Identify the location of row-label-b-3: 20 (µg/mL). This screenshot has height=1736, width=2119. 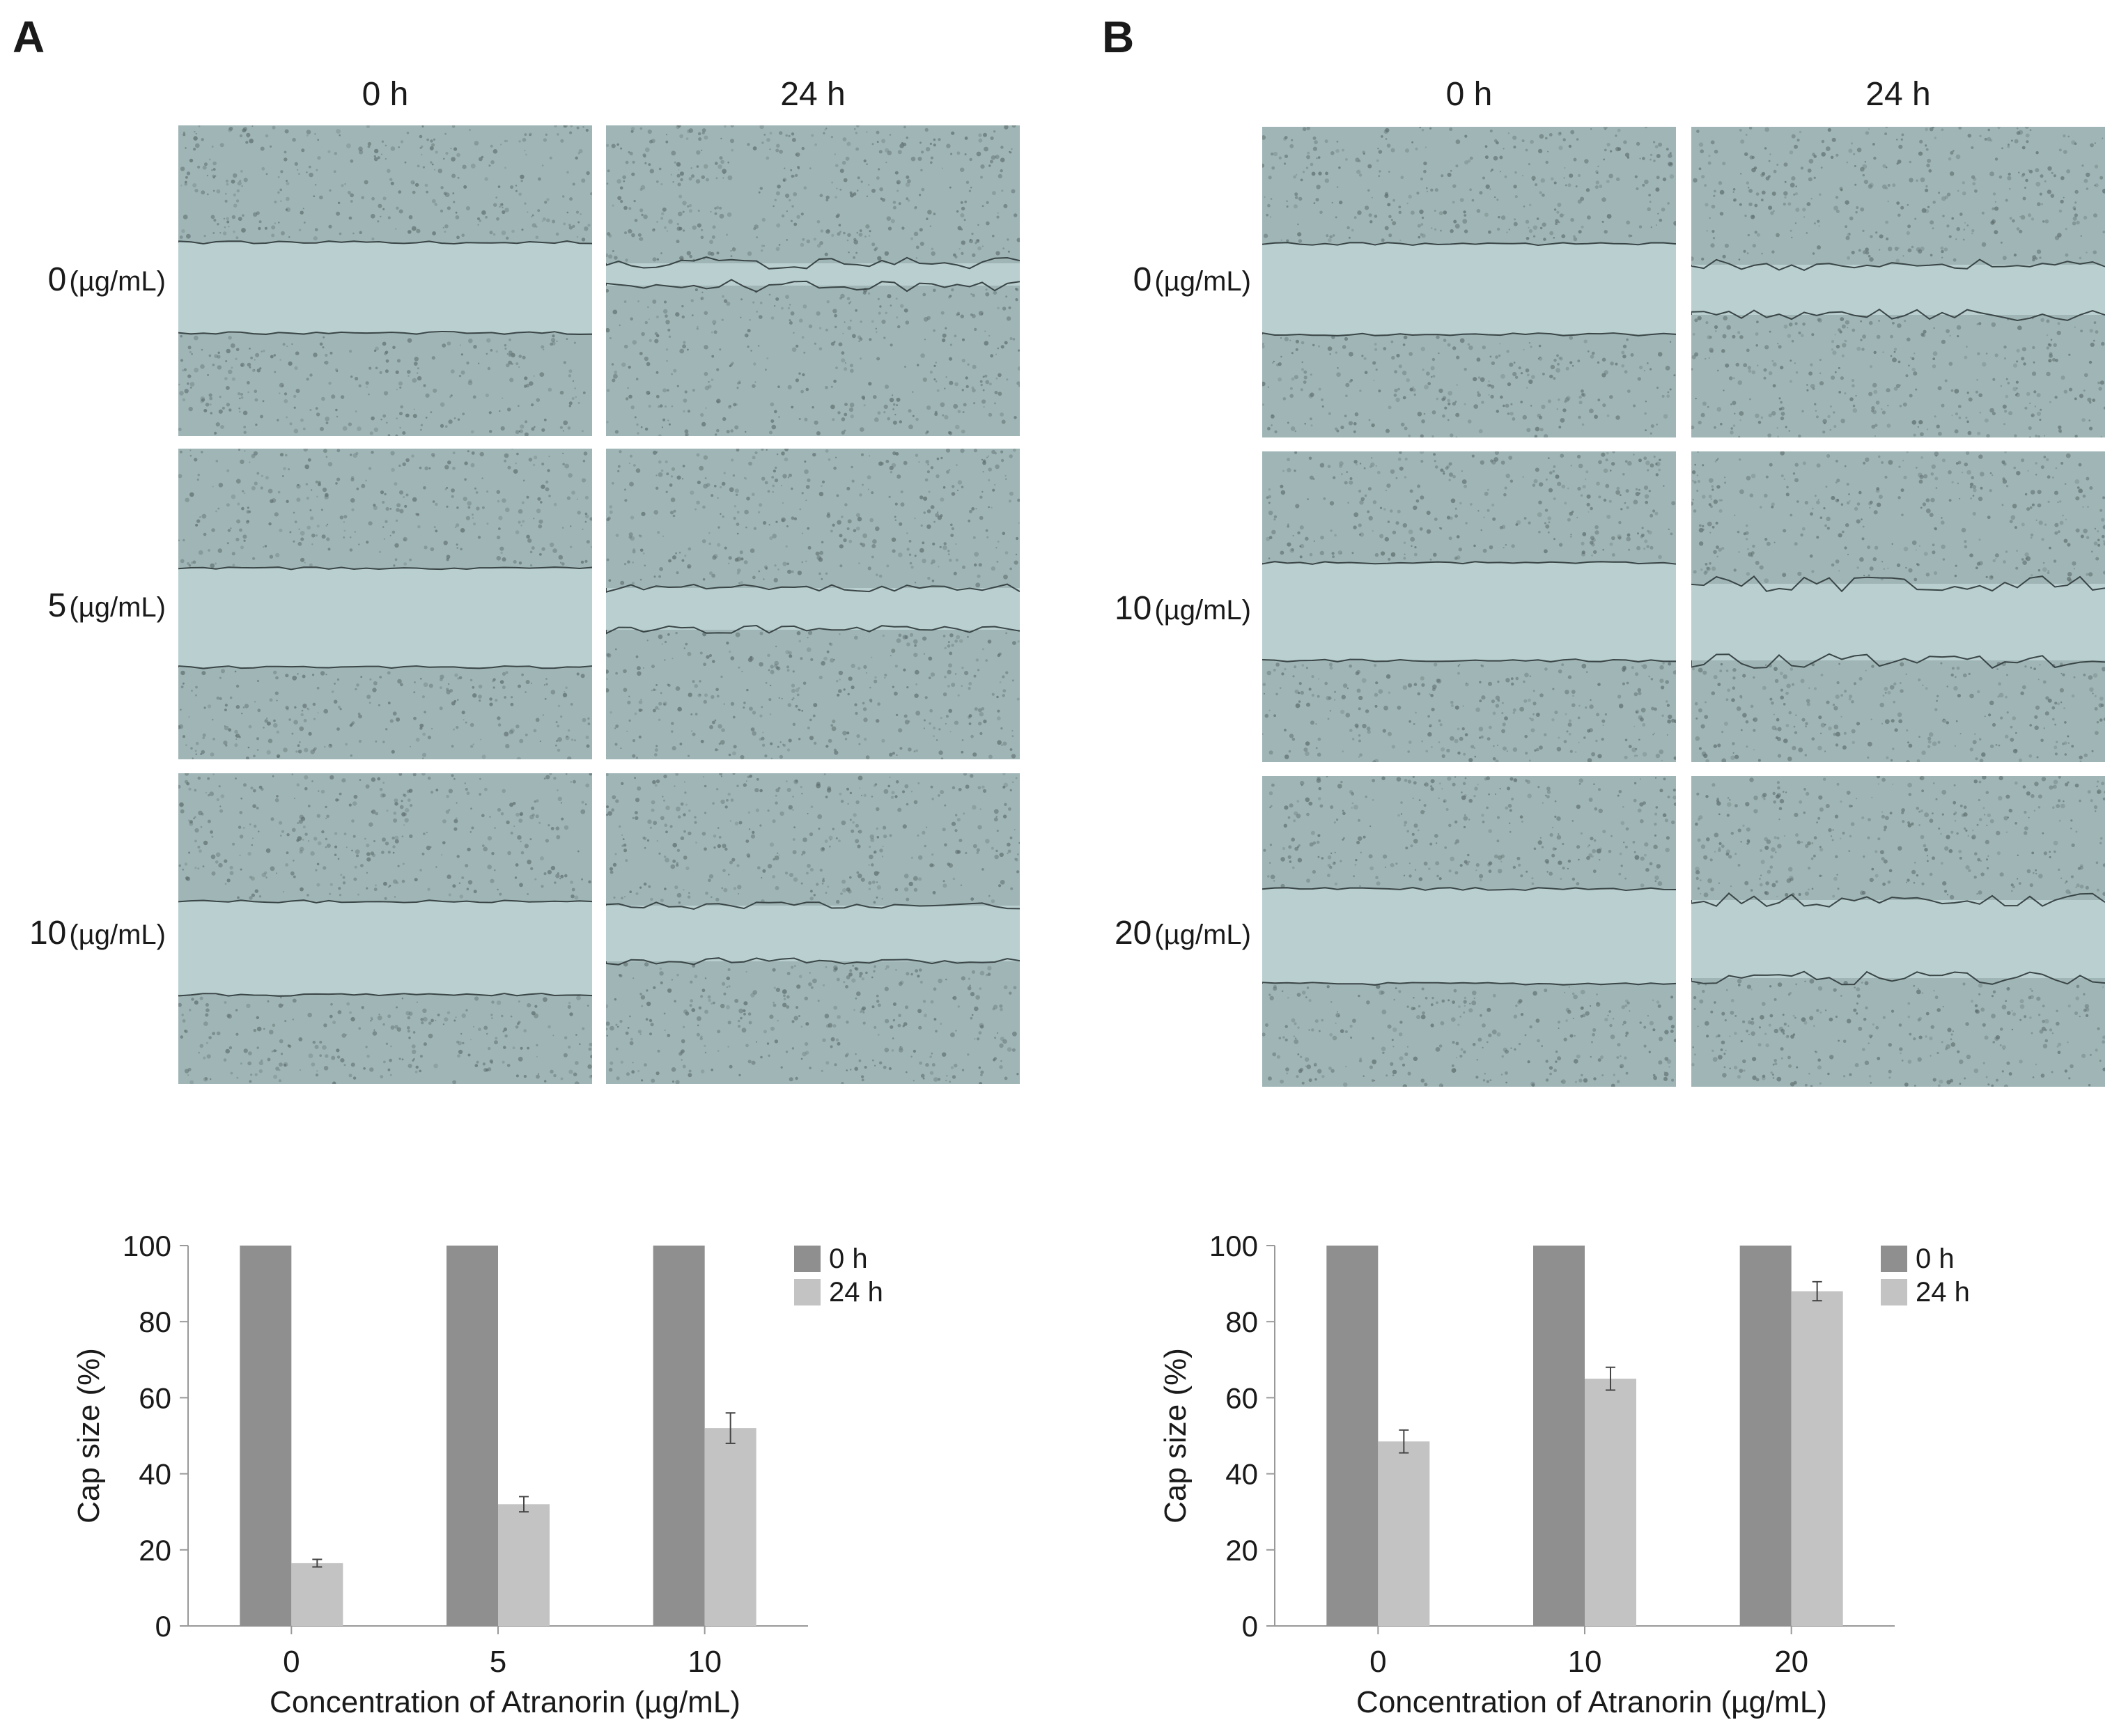
(1183, 933).